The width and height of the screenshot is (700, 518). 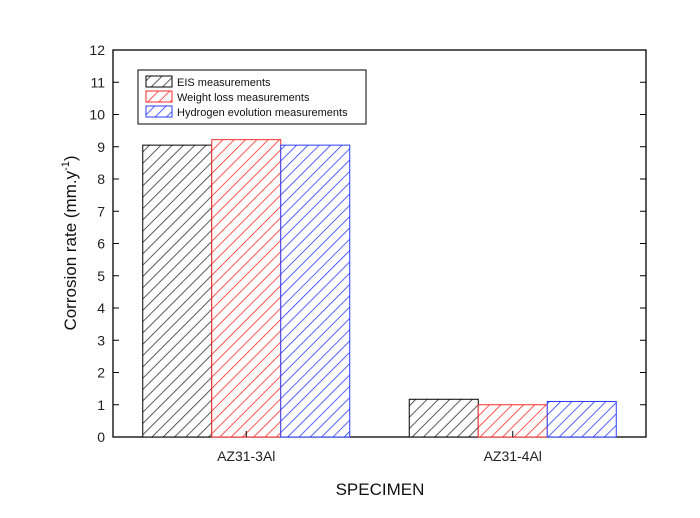 I want to click on y-tick-label: 6, so click(x=101, y=244).